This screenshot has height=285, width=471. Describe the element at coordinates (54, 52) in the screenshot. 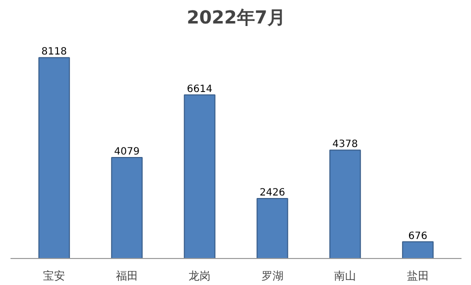

I see `data-label: 8118` at that location.